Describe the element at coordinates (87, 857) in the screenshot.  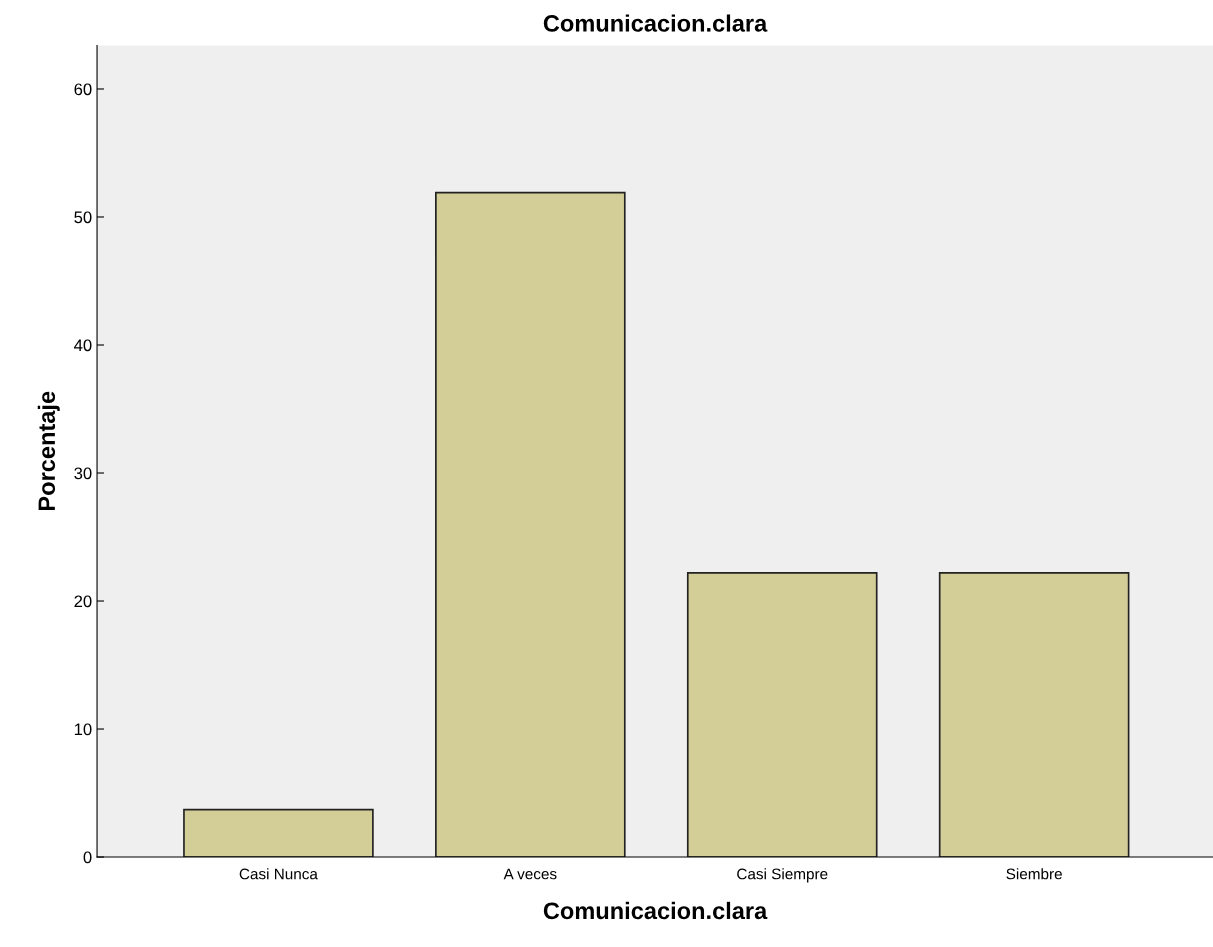
I see `y-tick-label: 0` at that location.